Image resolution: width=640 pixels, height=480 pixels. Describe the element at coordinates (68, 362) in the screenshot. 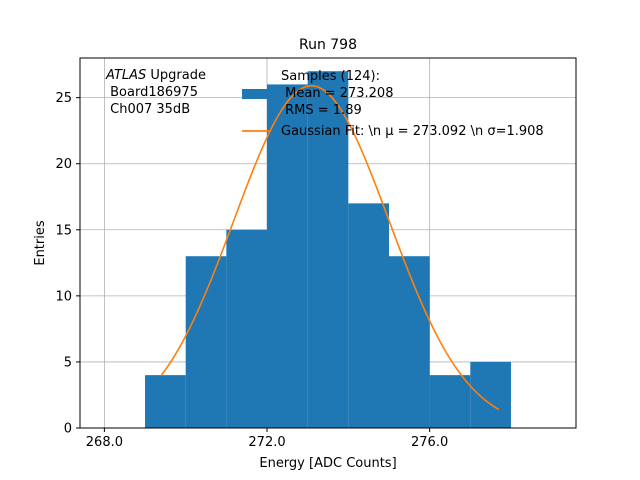

I see `y-tick-label-1: 5` at that location.